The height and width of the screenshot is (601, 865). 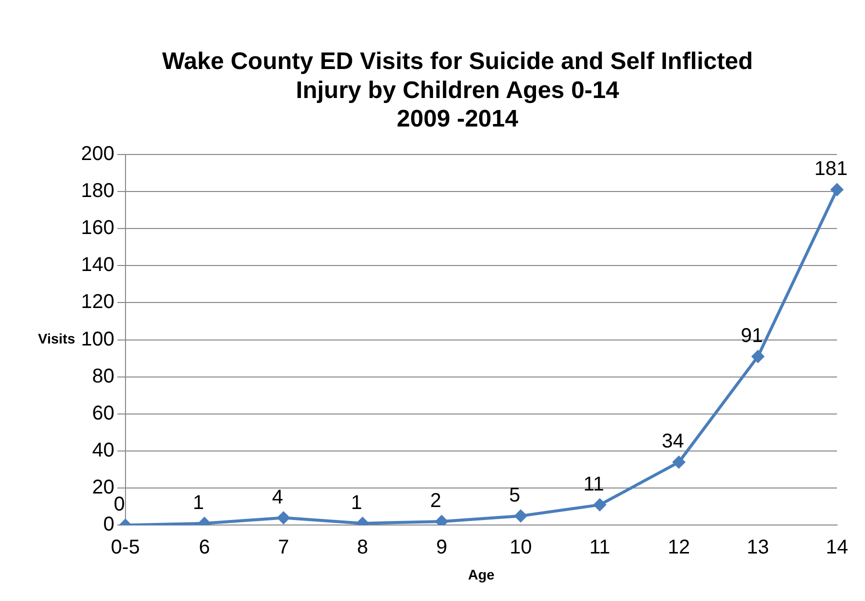 I want to click on x-tick-label: 12, so click(x=679, y=547).